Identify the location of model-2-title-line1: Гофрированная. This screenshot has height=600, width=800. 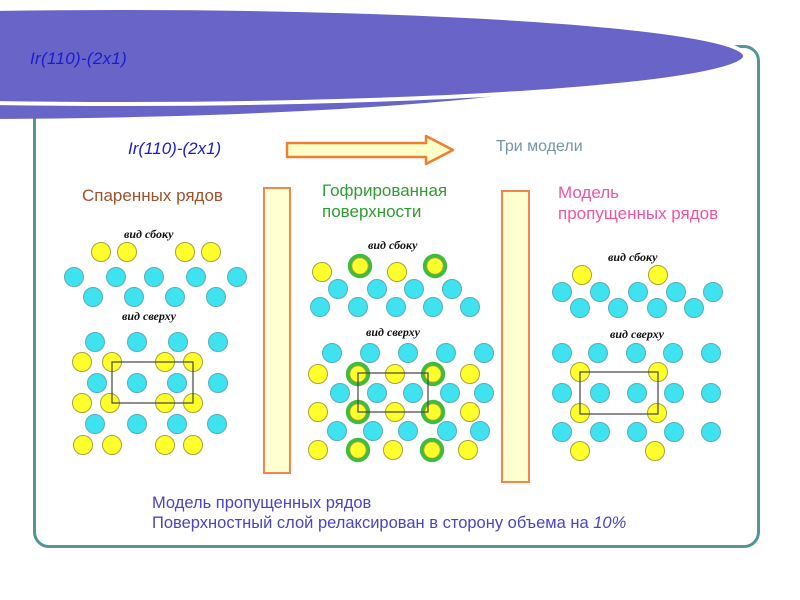
(385, 190).